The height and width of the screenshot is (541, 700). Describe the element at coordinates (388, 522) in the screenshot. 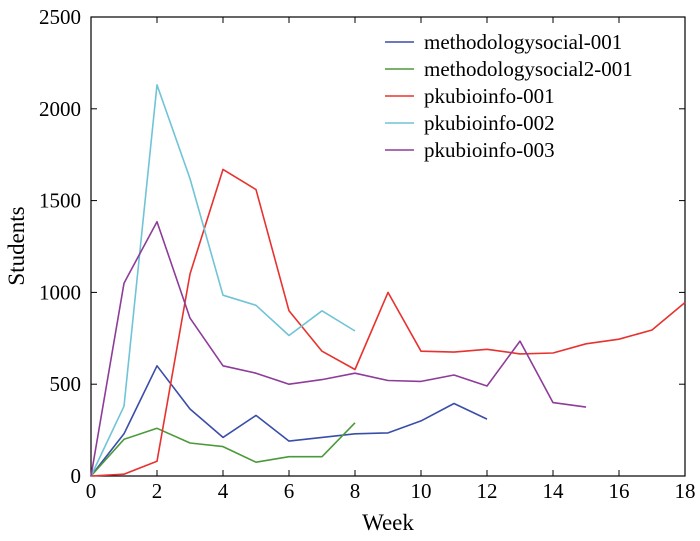

I see `x-axis-title: Week` at that location.